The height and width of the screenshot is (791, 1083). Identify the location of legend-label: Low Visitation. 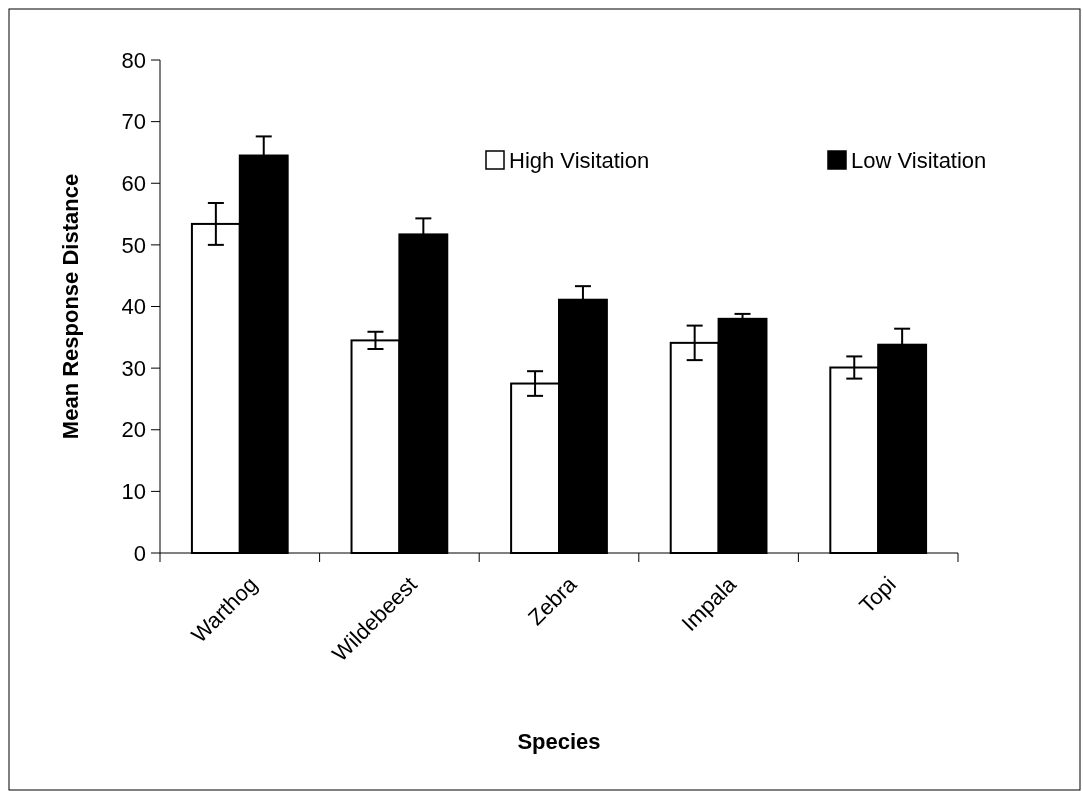
(919, 160).